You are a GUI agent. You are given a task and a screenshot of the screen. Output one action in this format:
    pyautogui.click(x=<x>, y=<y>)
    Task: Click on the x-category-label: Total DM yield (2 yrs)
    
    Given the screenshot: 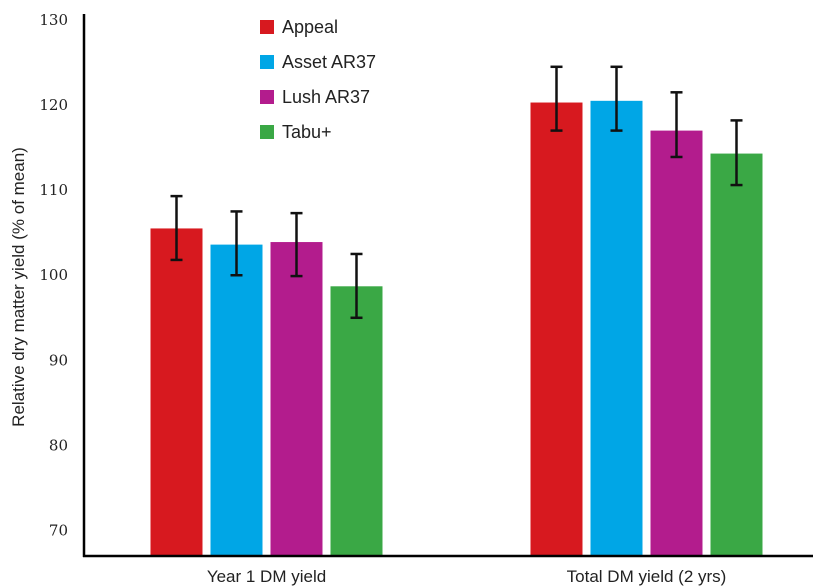 What is the action you would take?
    pyautogui.click(x=647, y=576)
    